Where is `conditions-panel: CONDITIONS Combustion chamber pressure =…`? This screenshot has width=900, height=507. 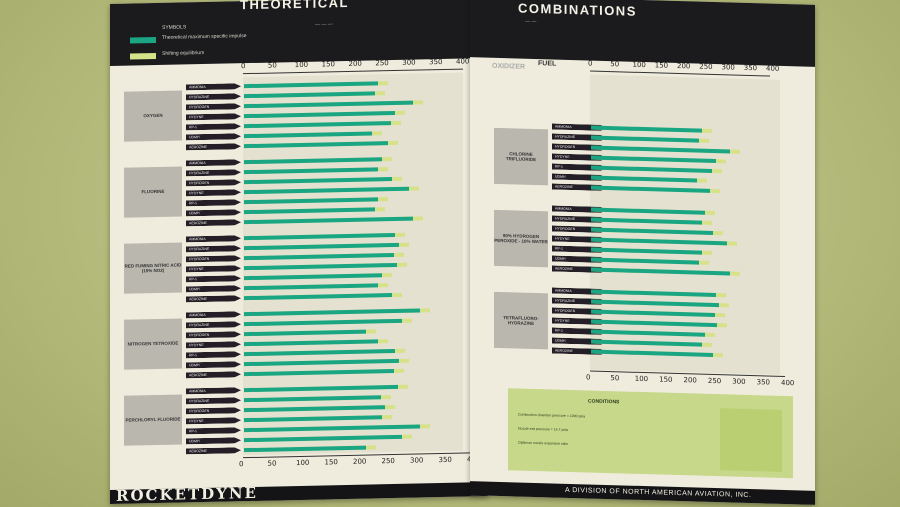
conditions-panel: CONDITIONS Combustion chamber pressure =… is located at coordinates (650, 433).